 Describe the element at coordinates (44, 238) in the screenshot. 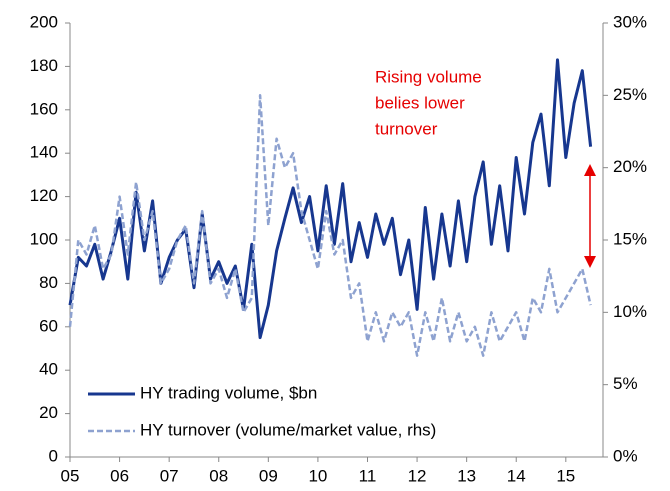

I see `y-tick-label: 100` at that location.